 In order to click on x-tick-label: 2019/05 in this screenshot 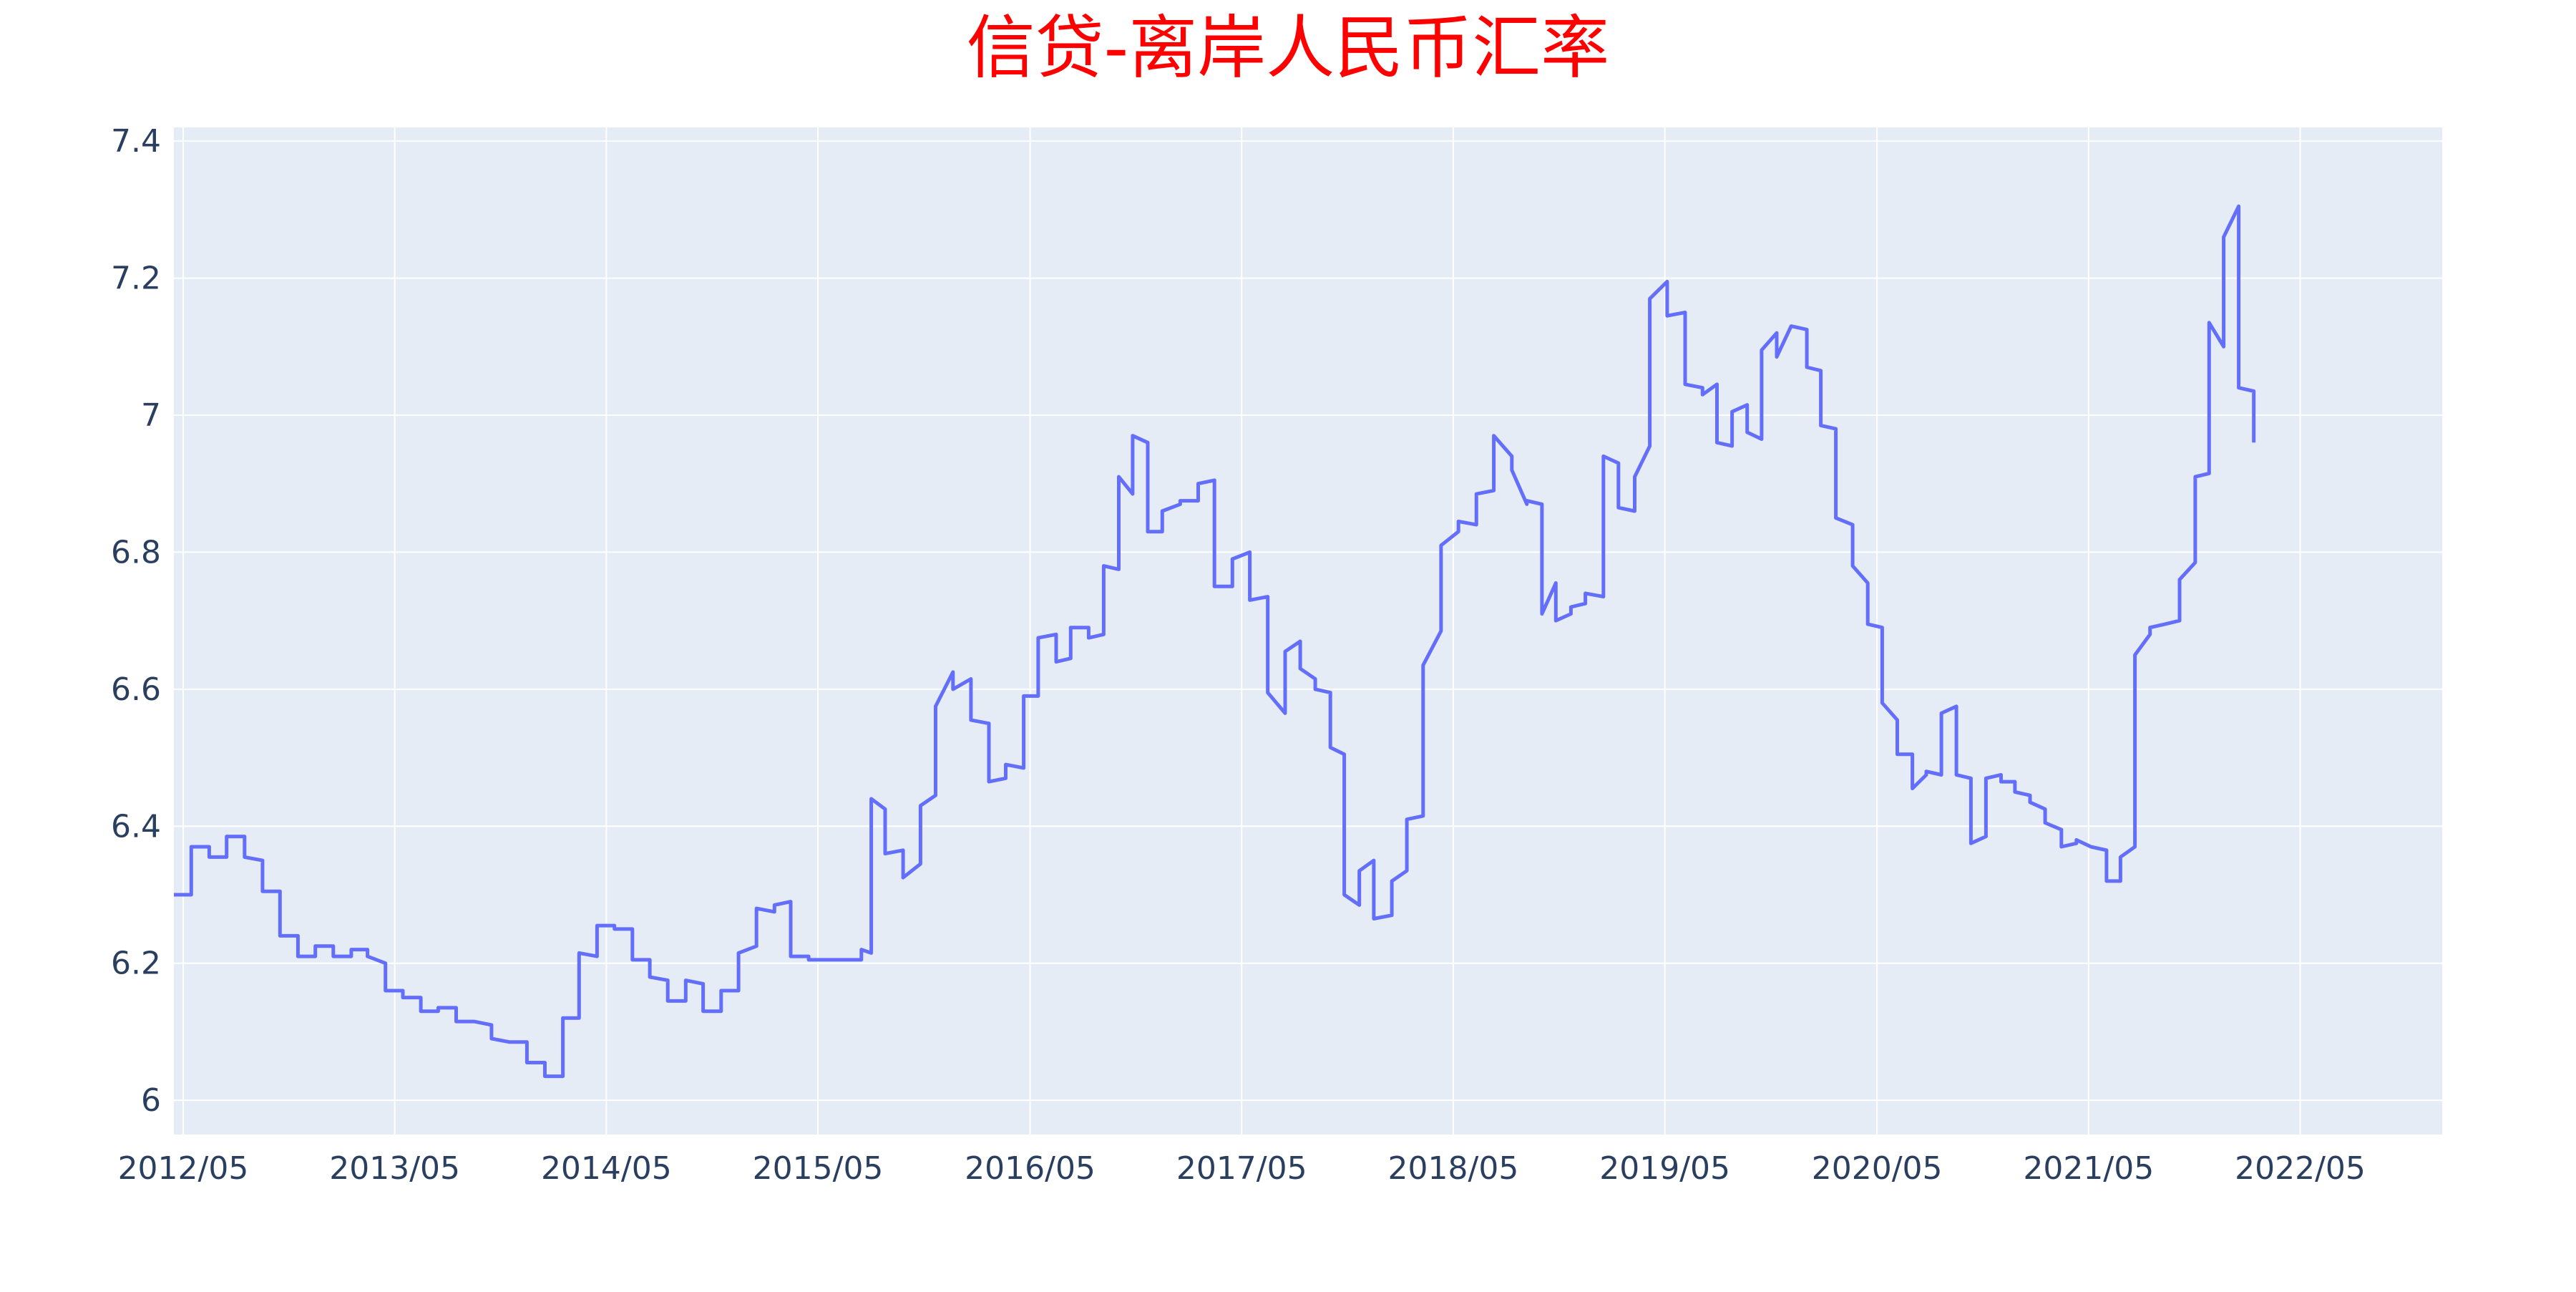, I will do `click(1664, 1168)`.